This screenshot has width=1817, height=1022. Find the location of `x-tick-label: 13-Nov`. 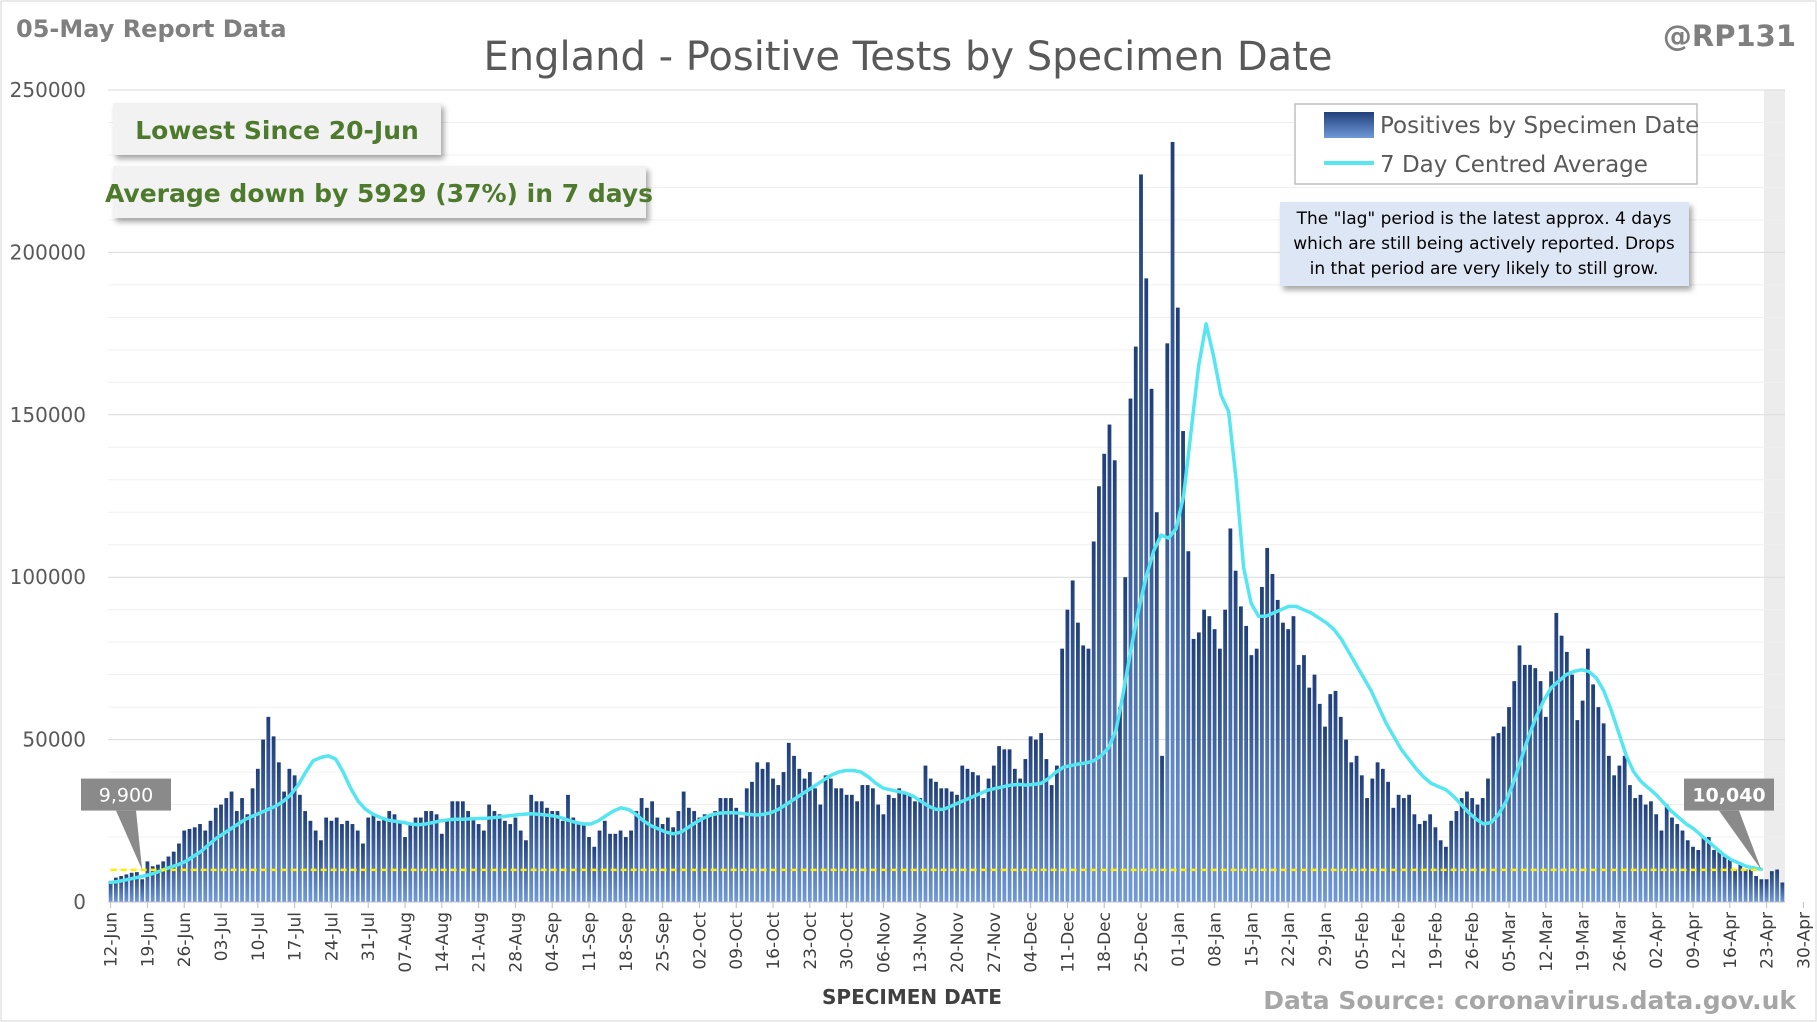

x-tick-label: 13-Nov is located at coordinates (921, 942).